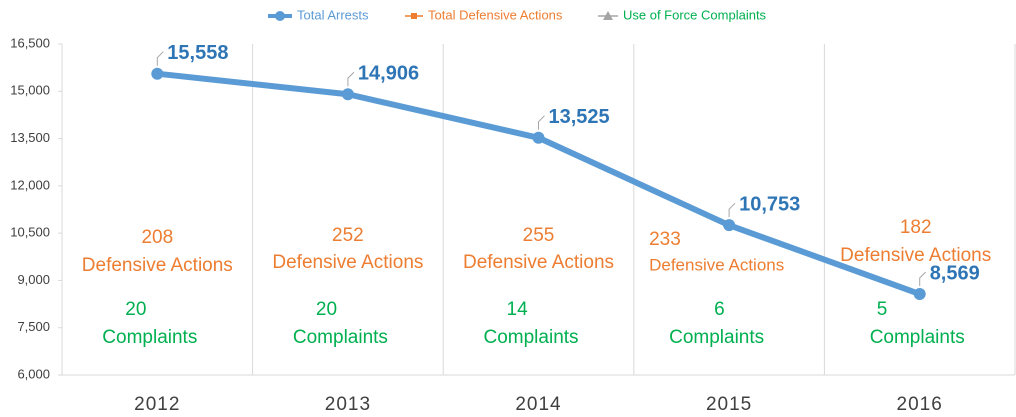 The width and height of the screenshot is (1016, 417). I want to click on y-tick-label: 9,000, so click(33, 279).